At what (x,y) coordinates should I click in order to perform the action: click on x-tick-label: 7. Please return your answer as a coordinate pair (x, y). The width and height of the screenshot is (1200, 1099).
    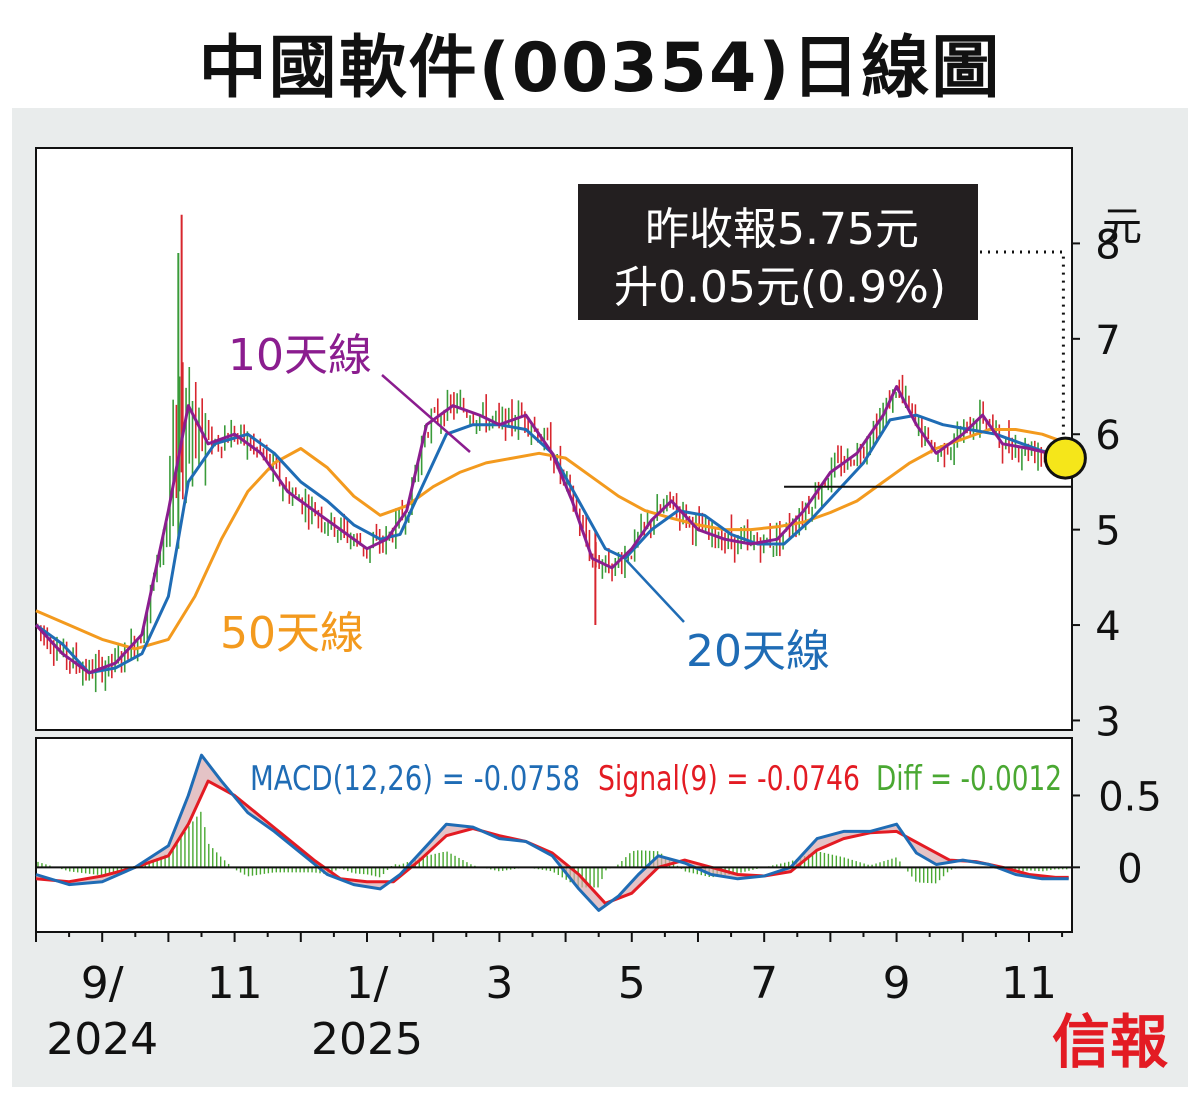
    Looking at the image, I should click on (764, 983).